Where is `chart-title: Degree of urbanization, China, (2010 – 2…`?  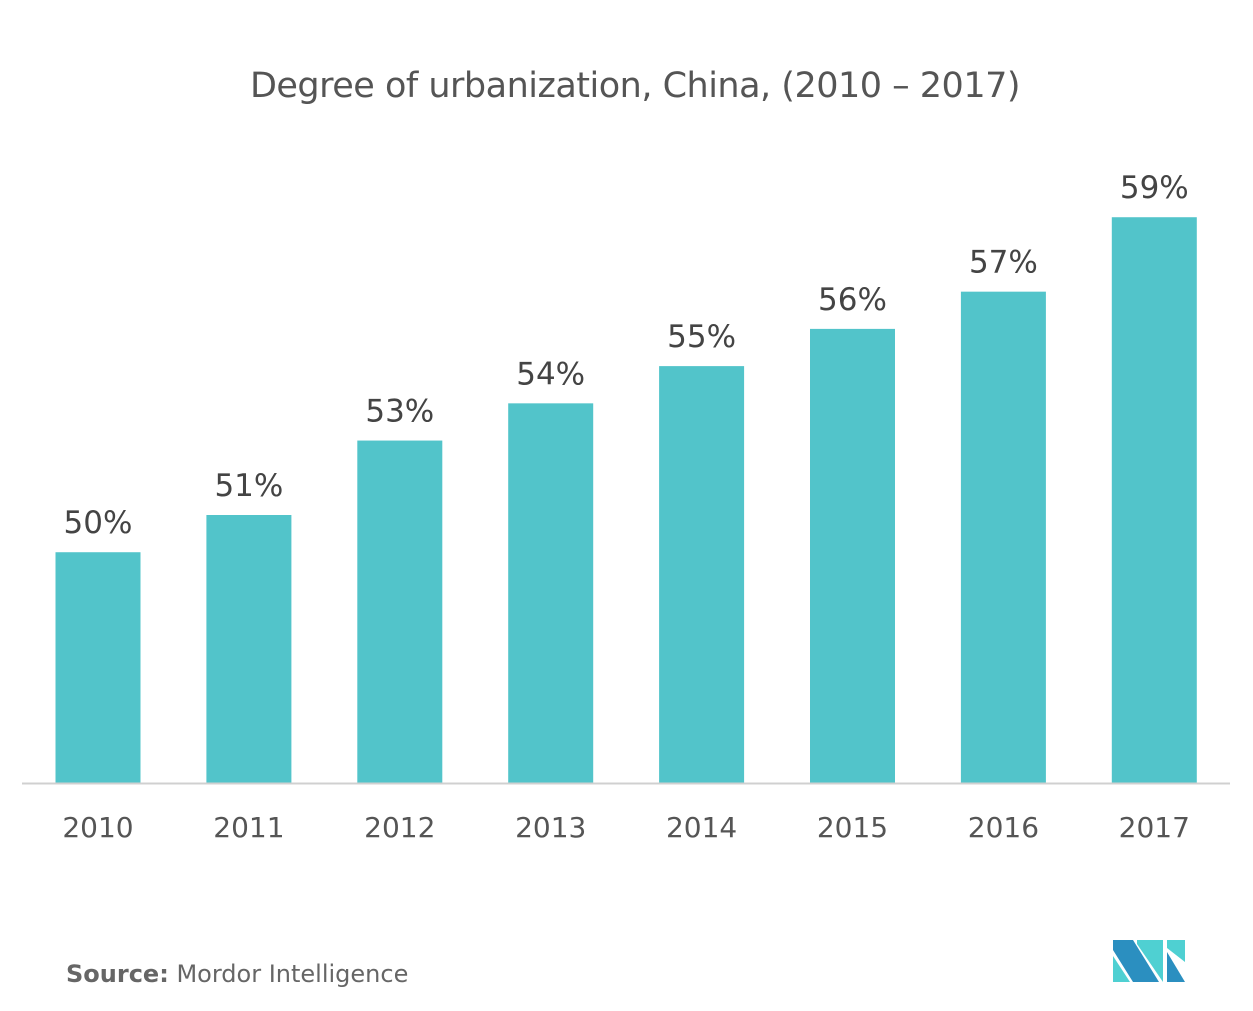
chart-title: Degree of urbanization, China, (2010 – 2… is located at coordinates (635, 86).